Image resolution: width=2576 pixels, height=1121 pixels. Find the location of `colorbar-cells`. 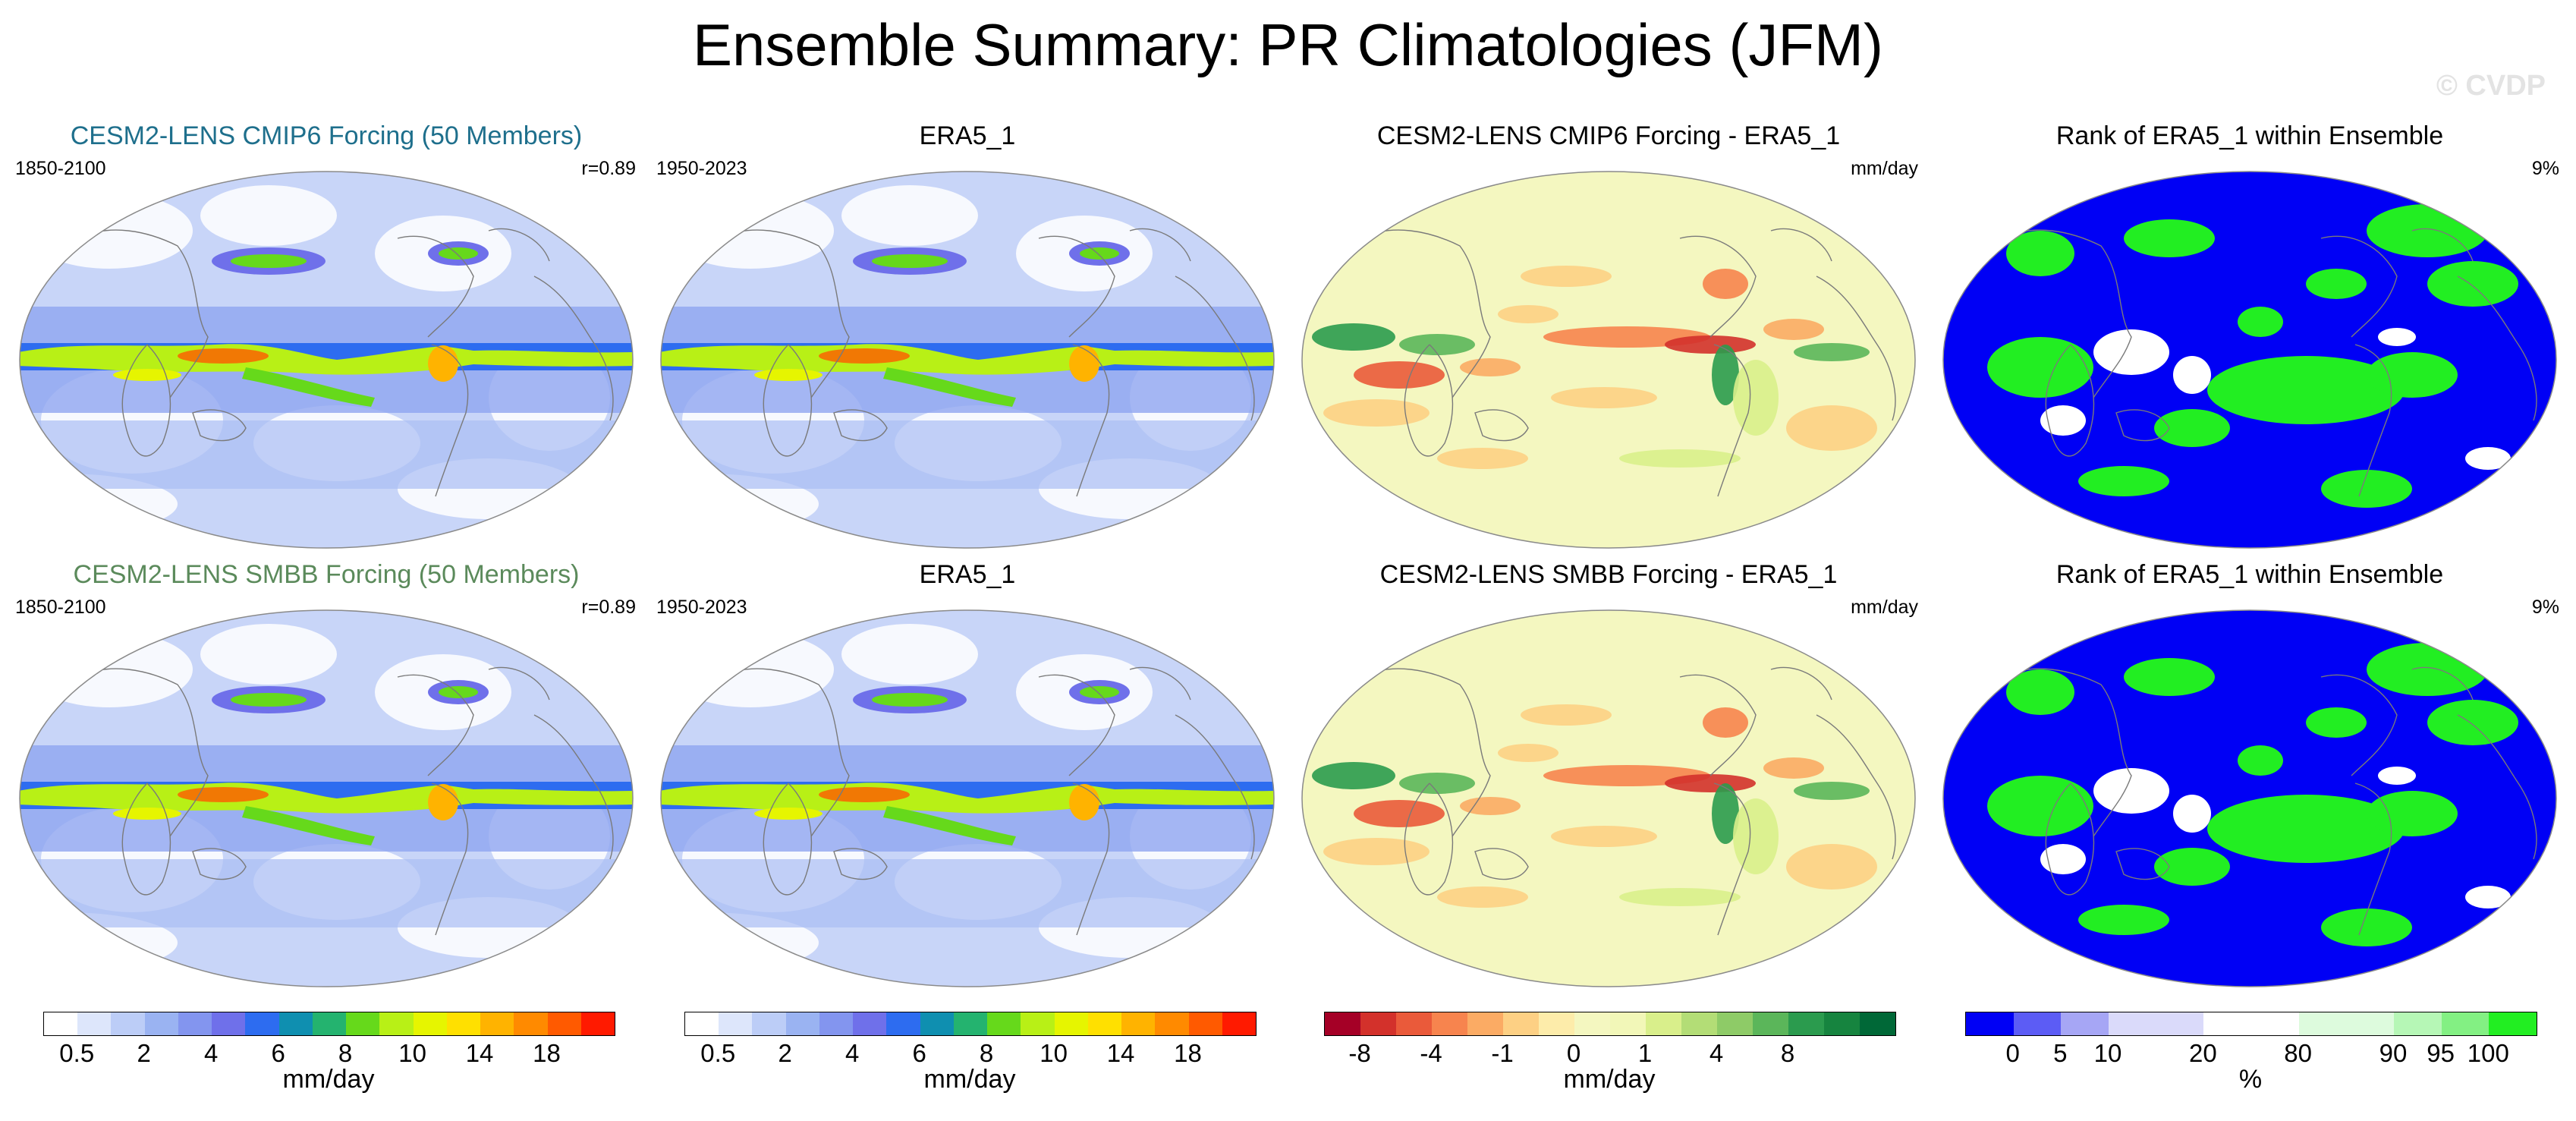

colorbar-cells is located at coordinates (329, 1024).